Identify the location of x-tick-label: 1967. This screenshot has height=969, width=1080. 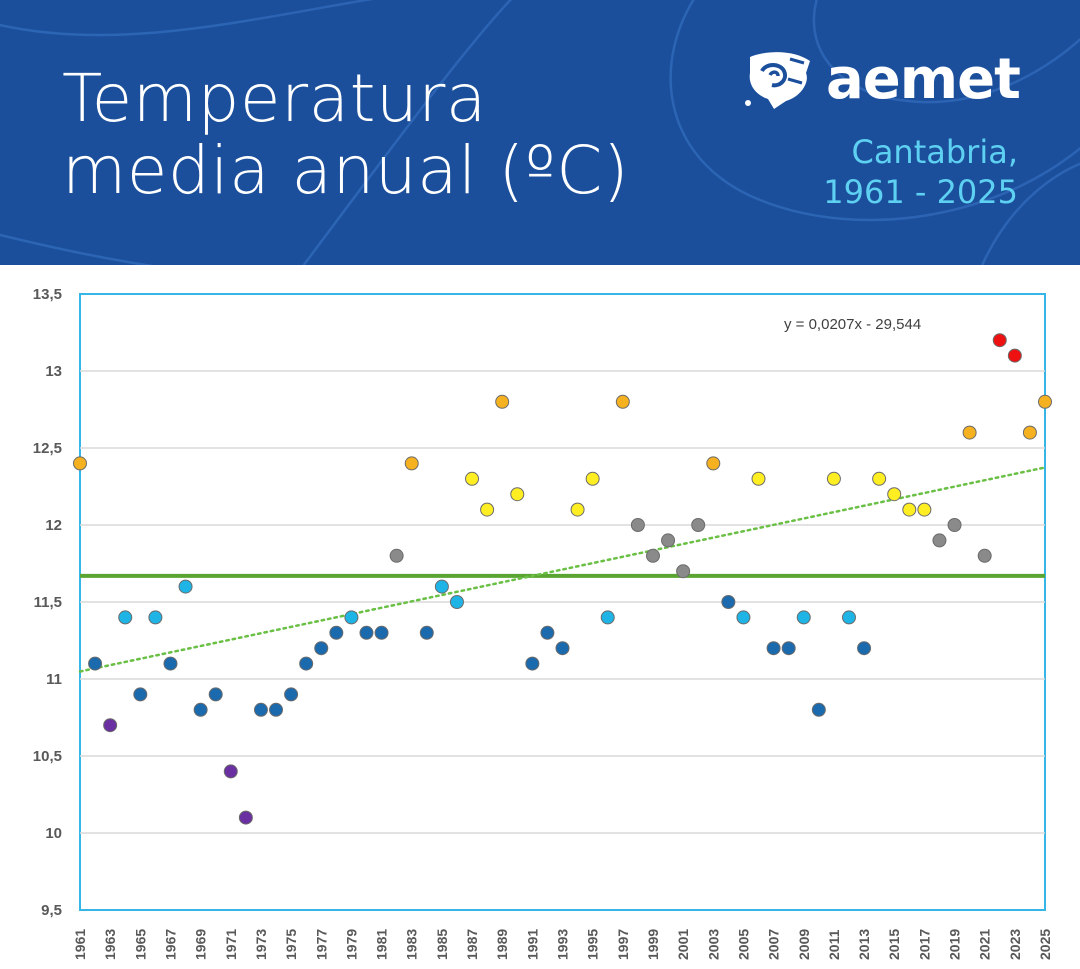
(170, 944).